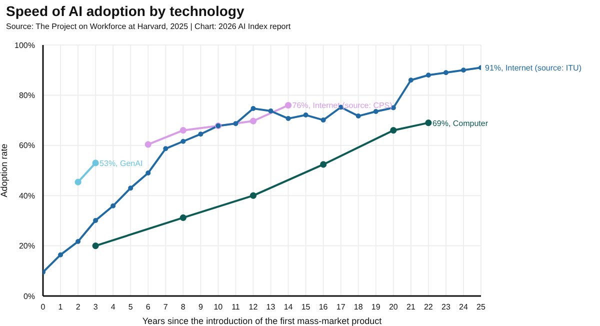 The height and width of the screenshot is (326, 600). Describe the element at coordinates (376, 307) in the screenshot. I see `x-tick-label: 19` at that location.